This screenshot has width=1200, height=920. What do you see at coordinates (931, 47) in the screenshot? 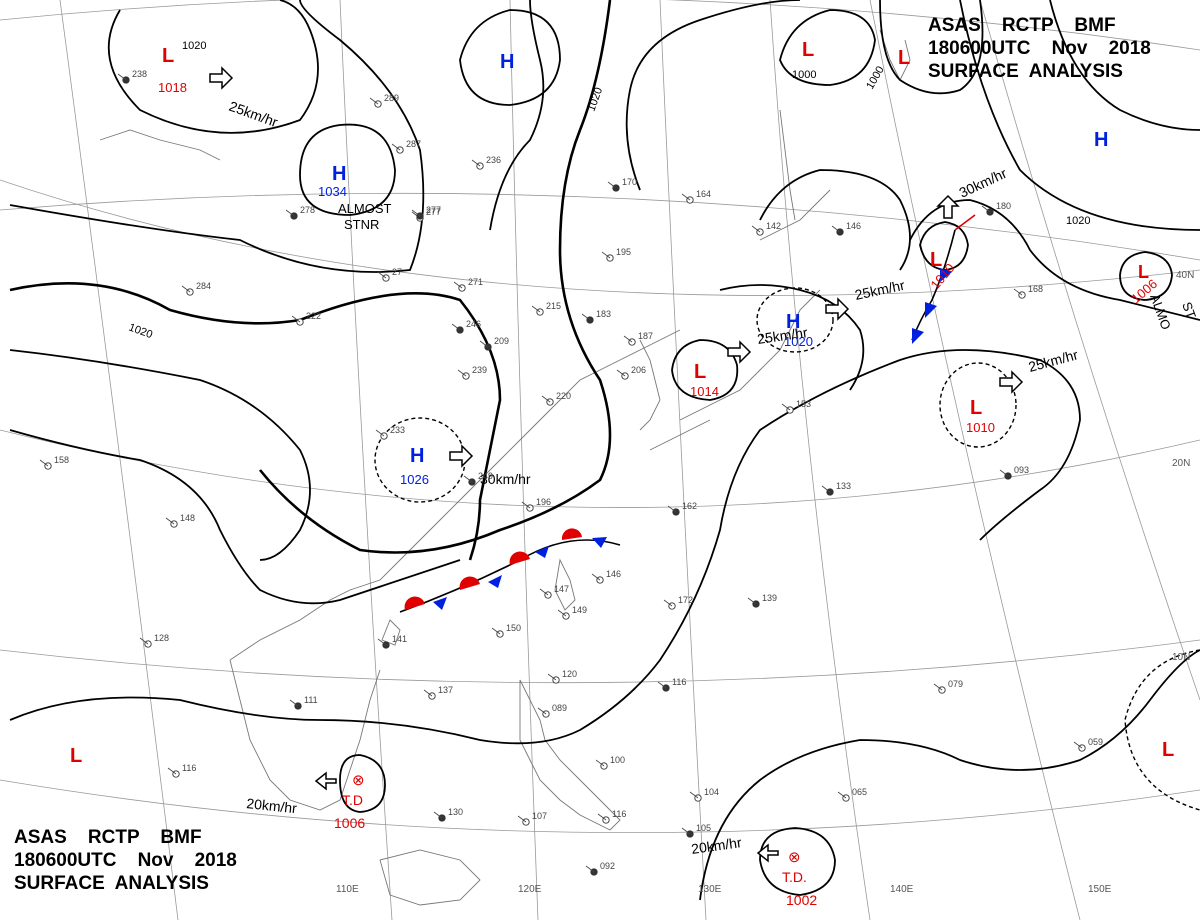
I see `isobar-1000-east` at bounding box center [931, 47].